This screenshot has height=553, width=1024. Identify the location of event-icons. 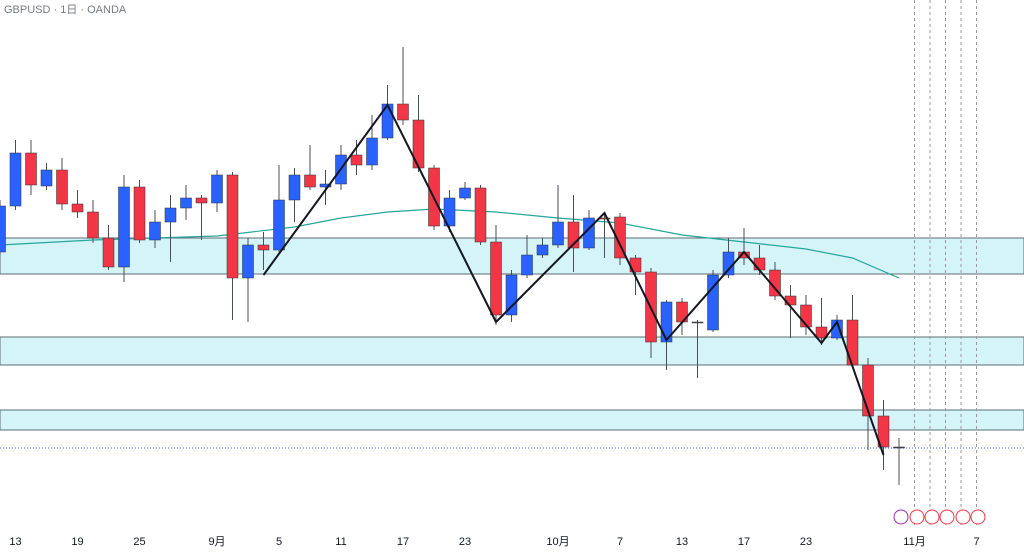
(939, 517).